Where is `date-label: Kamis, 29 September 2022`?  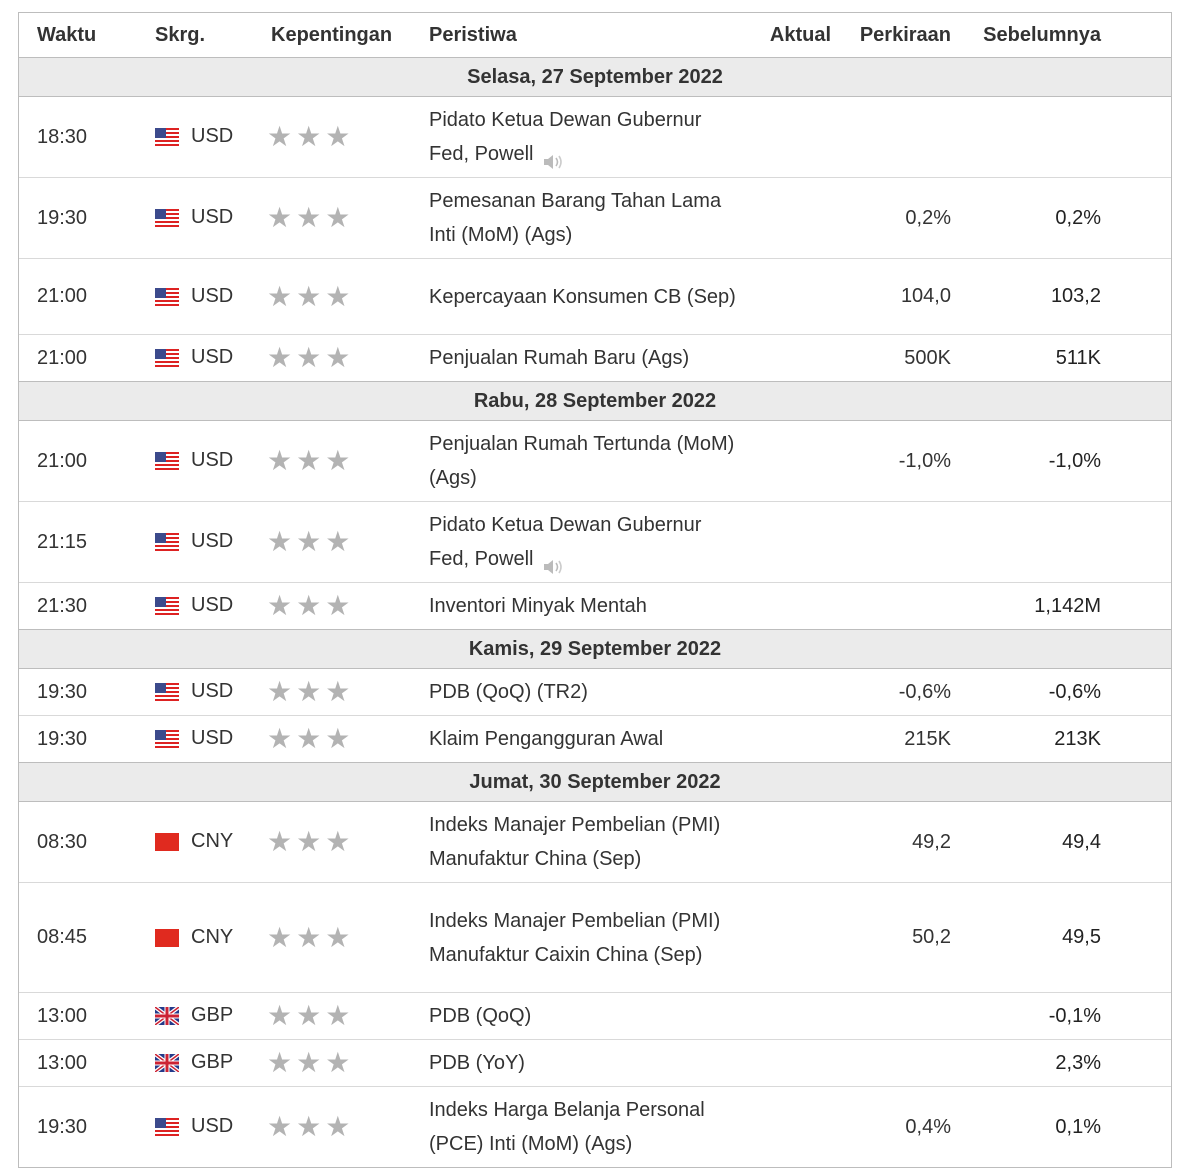 date-label: Kamis, 29 September 2022 is located at coordinates (595, 649).